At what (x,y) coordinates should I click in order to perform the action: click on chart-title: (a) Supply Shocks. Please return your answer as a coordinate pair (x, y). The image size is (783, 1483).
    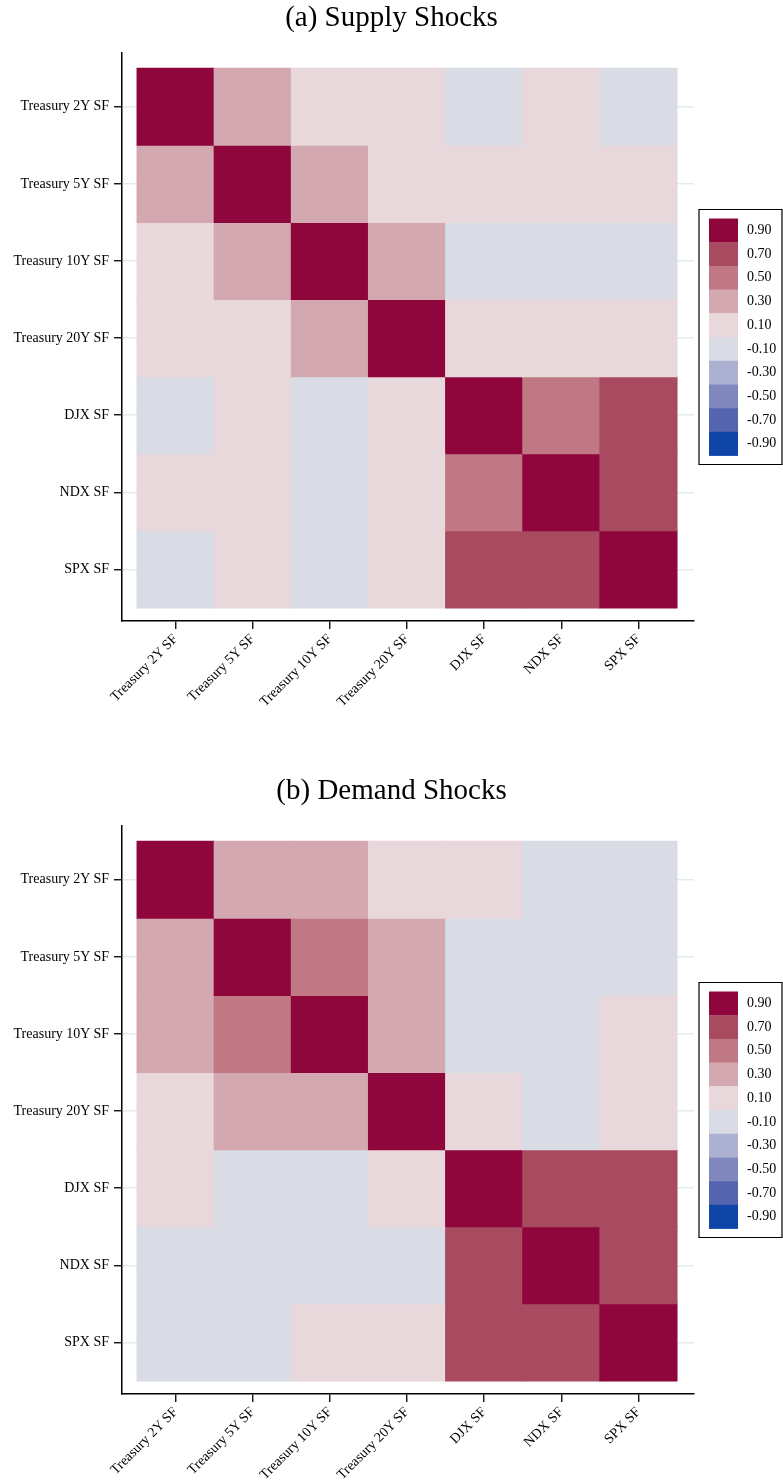
    Looking at the image, I should click on (391, 16).